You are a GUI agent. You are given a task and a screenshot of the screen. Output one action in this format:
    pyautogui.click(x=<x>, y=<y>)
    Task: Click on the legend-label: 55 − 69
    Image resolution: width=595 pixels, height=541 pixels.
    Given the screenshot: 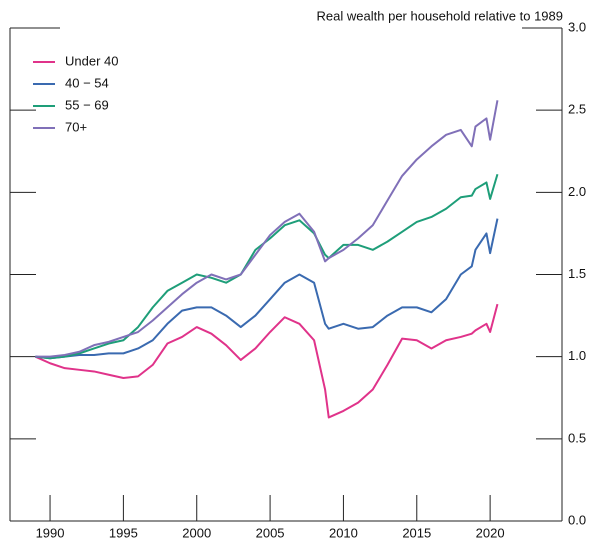 What is the action you would take?
    pyautogui.click(x=87, y=104)
    